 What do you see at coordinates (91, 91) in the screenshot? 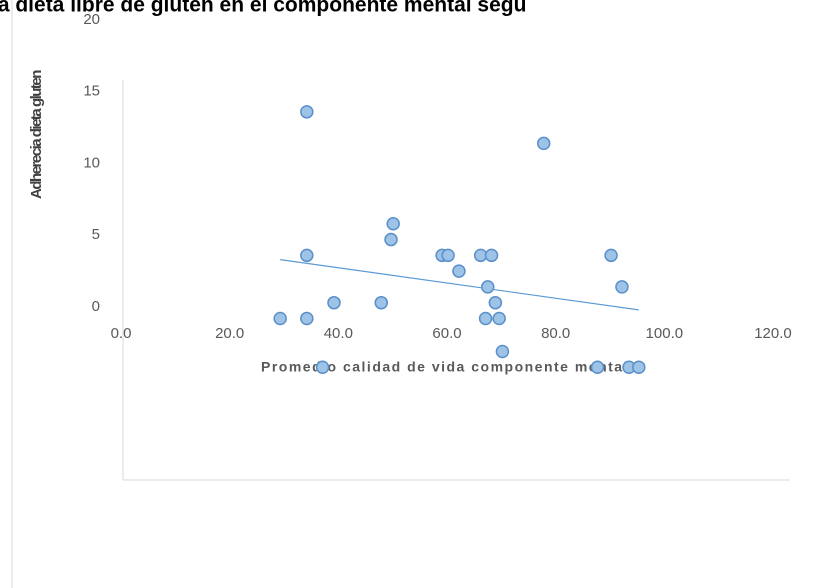
I see `y-tick-label: 15` at bounding box center [91, 91].